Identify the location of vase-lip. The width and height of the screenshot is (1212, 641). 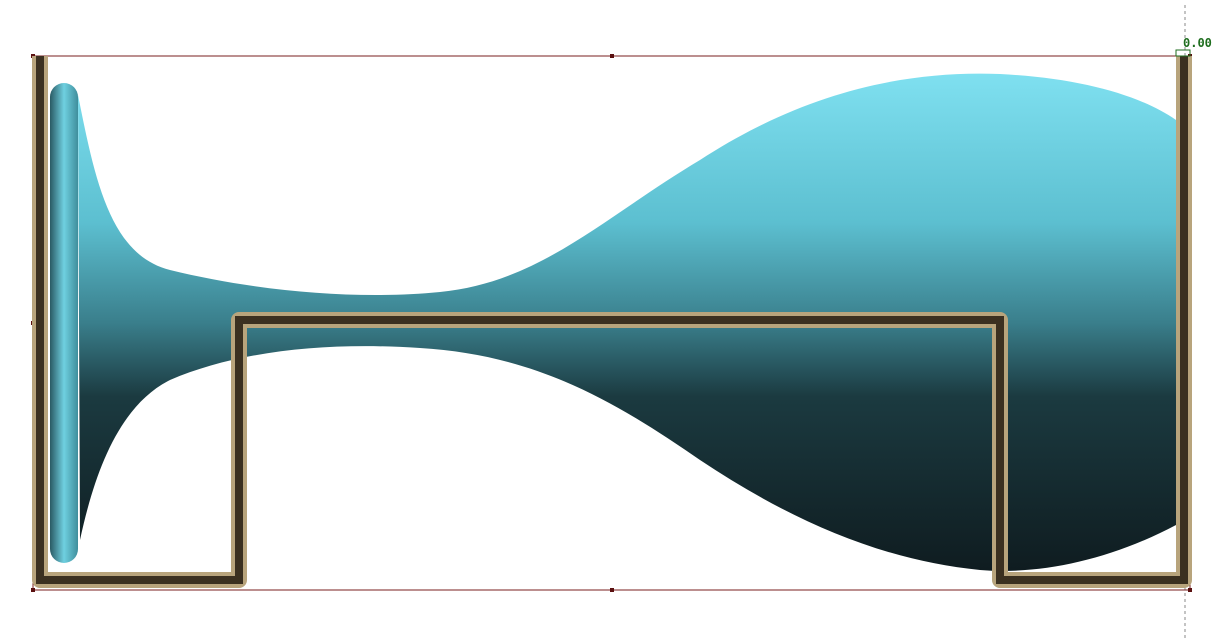
(64, 323).